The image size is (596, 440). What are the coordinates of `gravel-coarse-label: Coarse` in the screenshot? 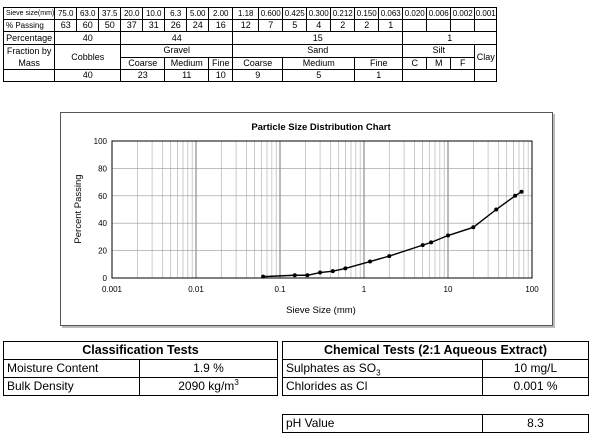 It's located at (143, 63).